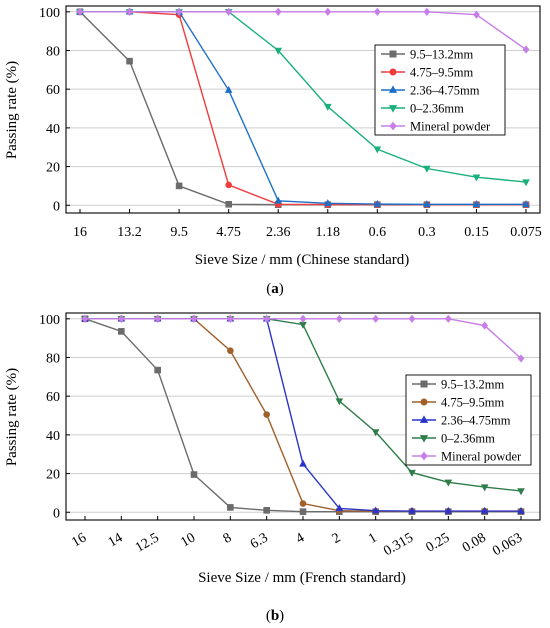  I want to click on x-tick-label: 2.36, so click(278, 232).